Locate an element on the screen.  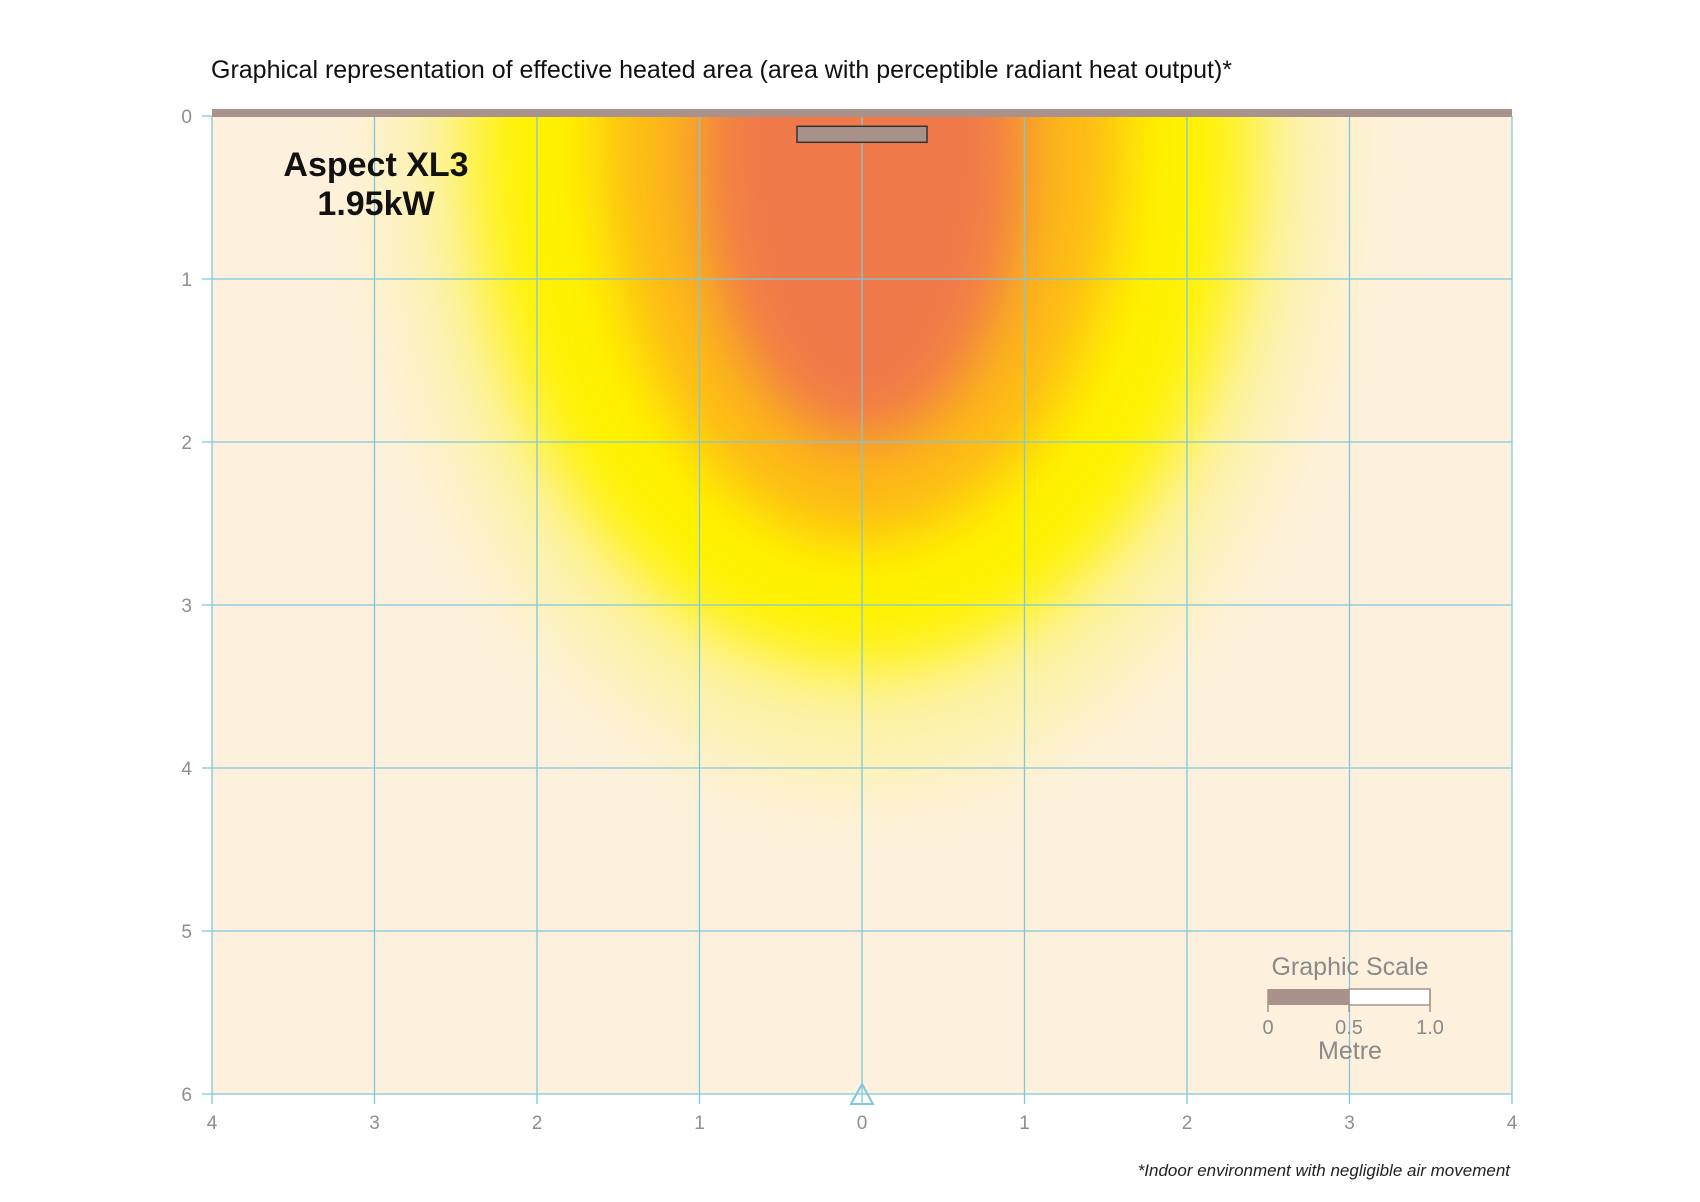
graphic-scale-label-one: 1.0 is located at coordinates (1430, 1028).